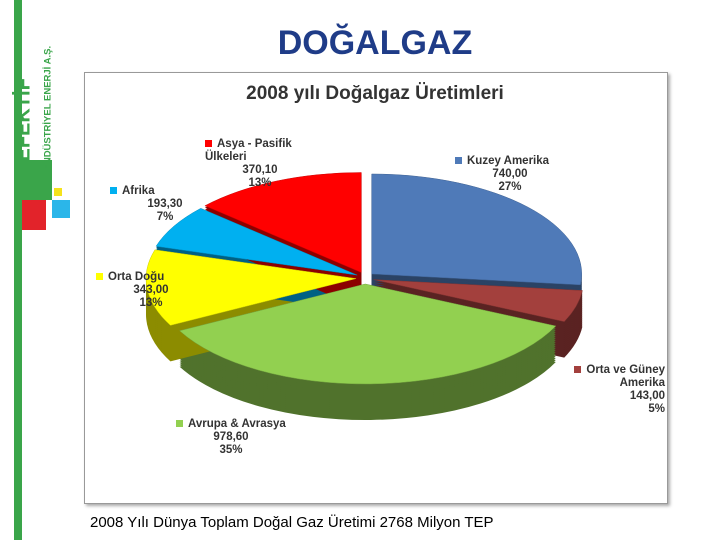  Describe the element at coordinates (647, 396) in the screenshot. I see `value-label: 143,00` at that location.